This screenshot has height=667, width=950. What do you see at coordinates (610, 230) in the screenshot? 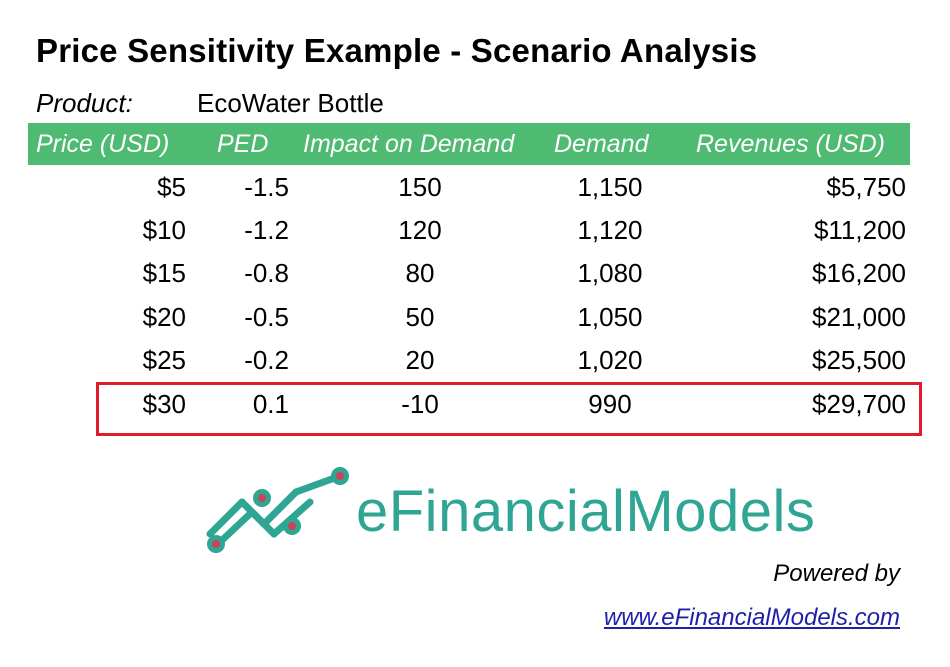
I see `cell-demand: 1,120` at bounding box center [610, 230].